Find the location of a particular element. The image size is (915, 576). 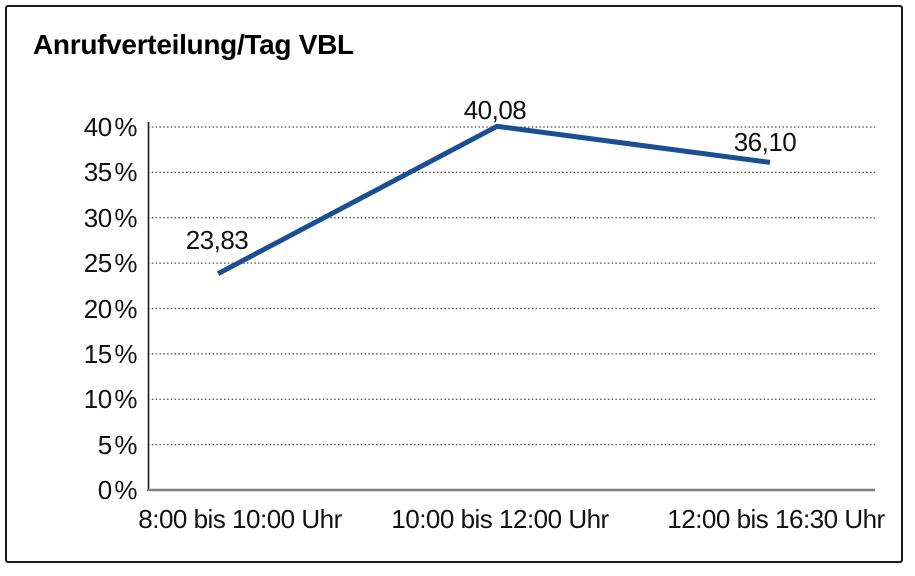

y-tick-label: 25 % is located at coordinates (110, 263).